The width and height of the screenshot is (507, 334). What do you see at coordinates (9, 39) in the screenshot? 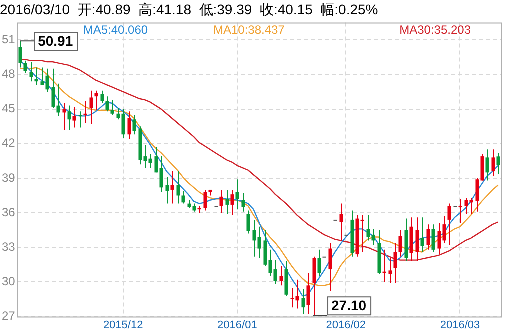
I see `y-tick-label: 51` at bounding box center [9, 39].